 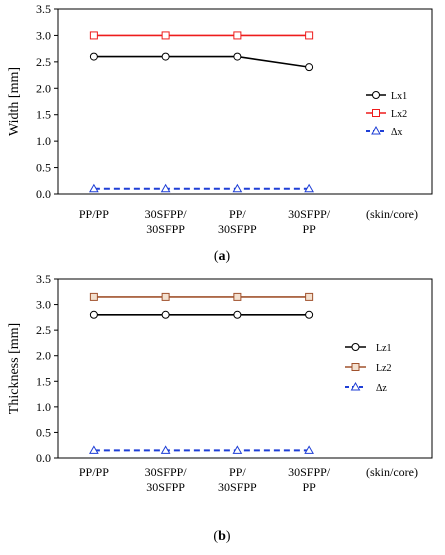 I want to click on legend-label: Lz2, so click(x=384, y=368).